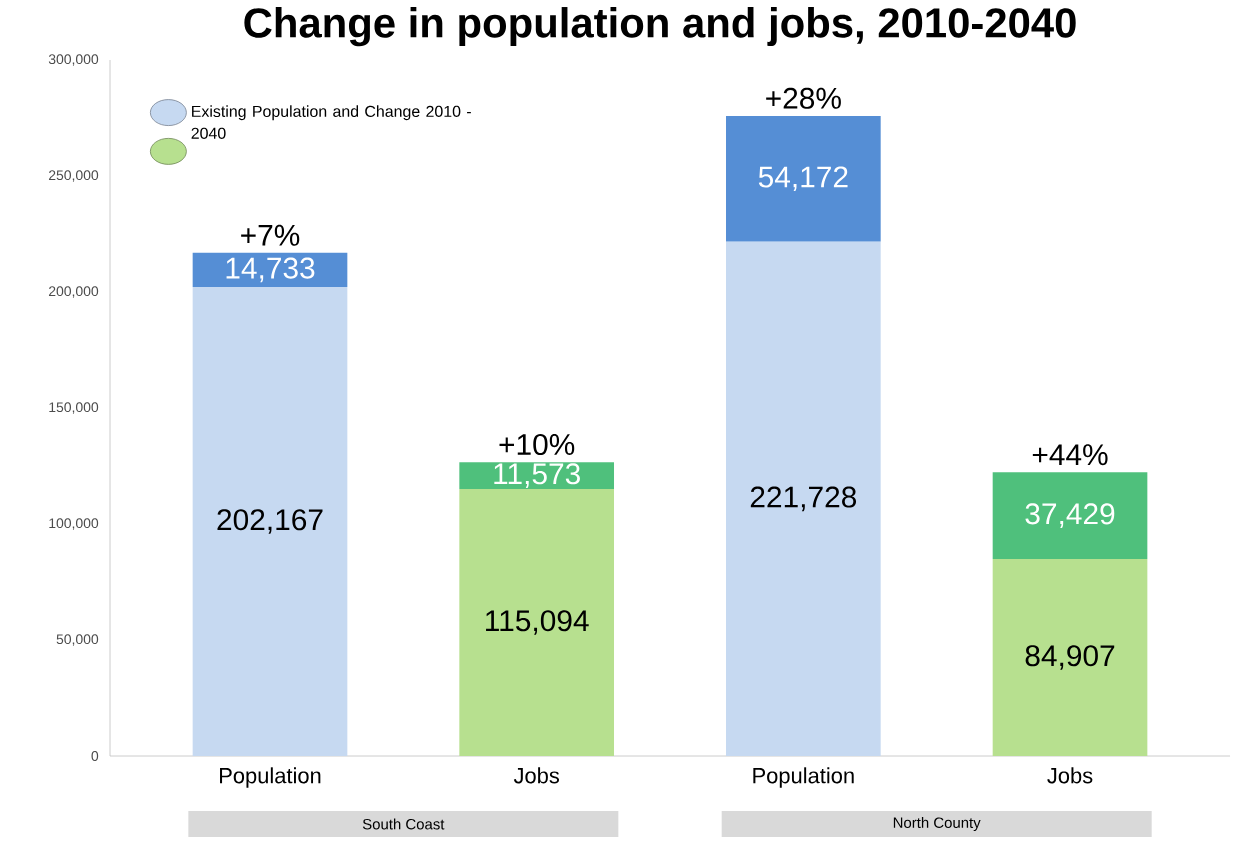 Image resolution: width=1236 pixels, height=842 pixels. I want to click on data-label: 54,172, so click(803, 179).